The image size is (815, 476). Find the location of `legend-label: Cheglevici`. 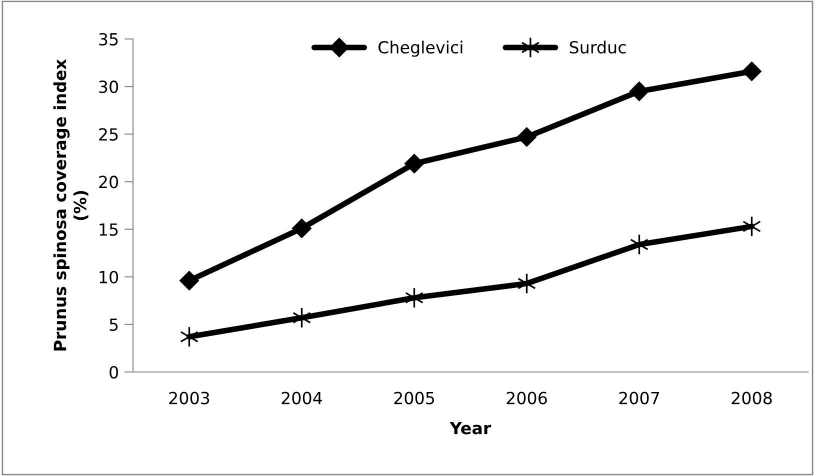

legend-label: Cheglevici is located at coordinates (420, 48).